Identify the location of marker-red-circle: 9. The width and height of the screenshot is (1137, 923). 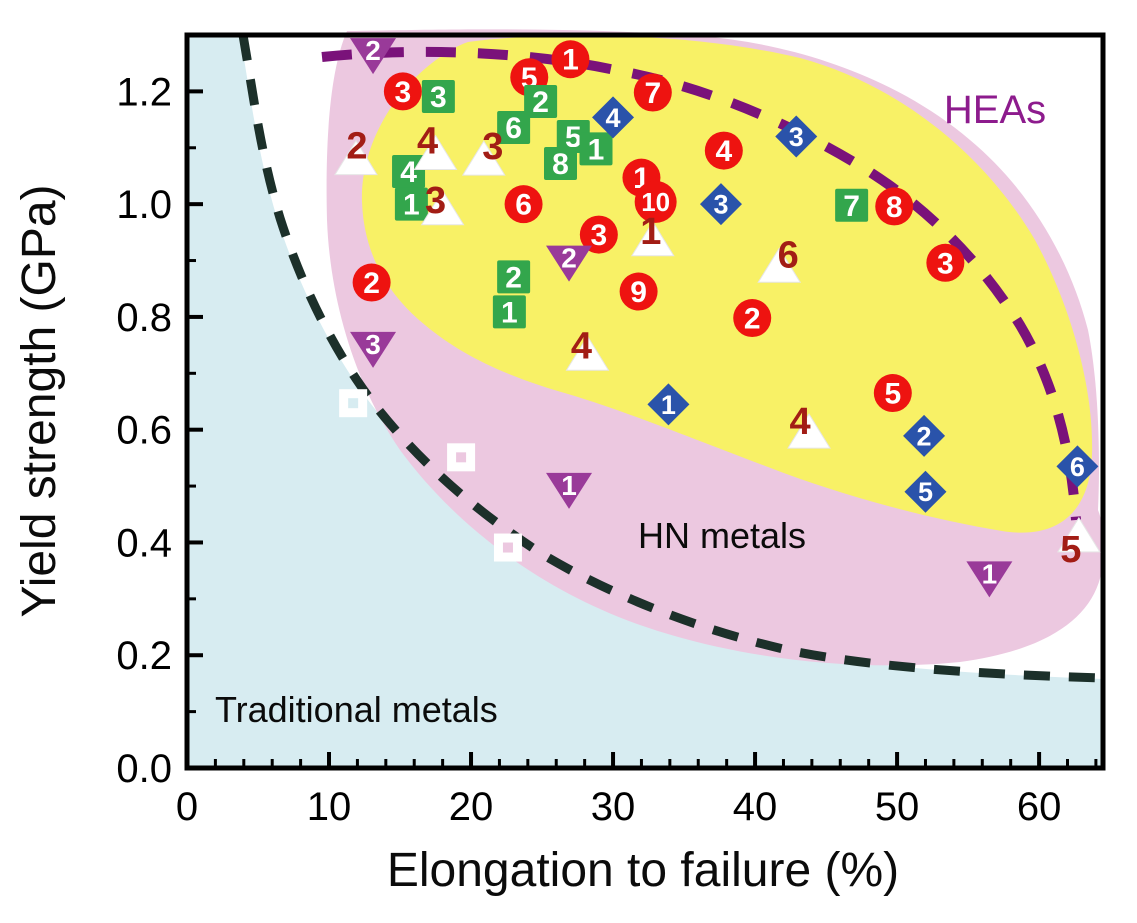
(638, 291).